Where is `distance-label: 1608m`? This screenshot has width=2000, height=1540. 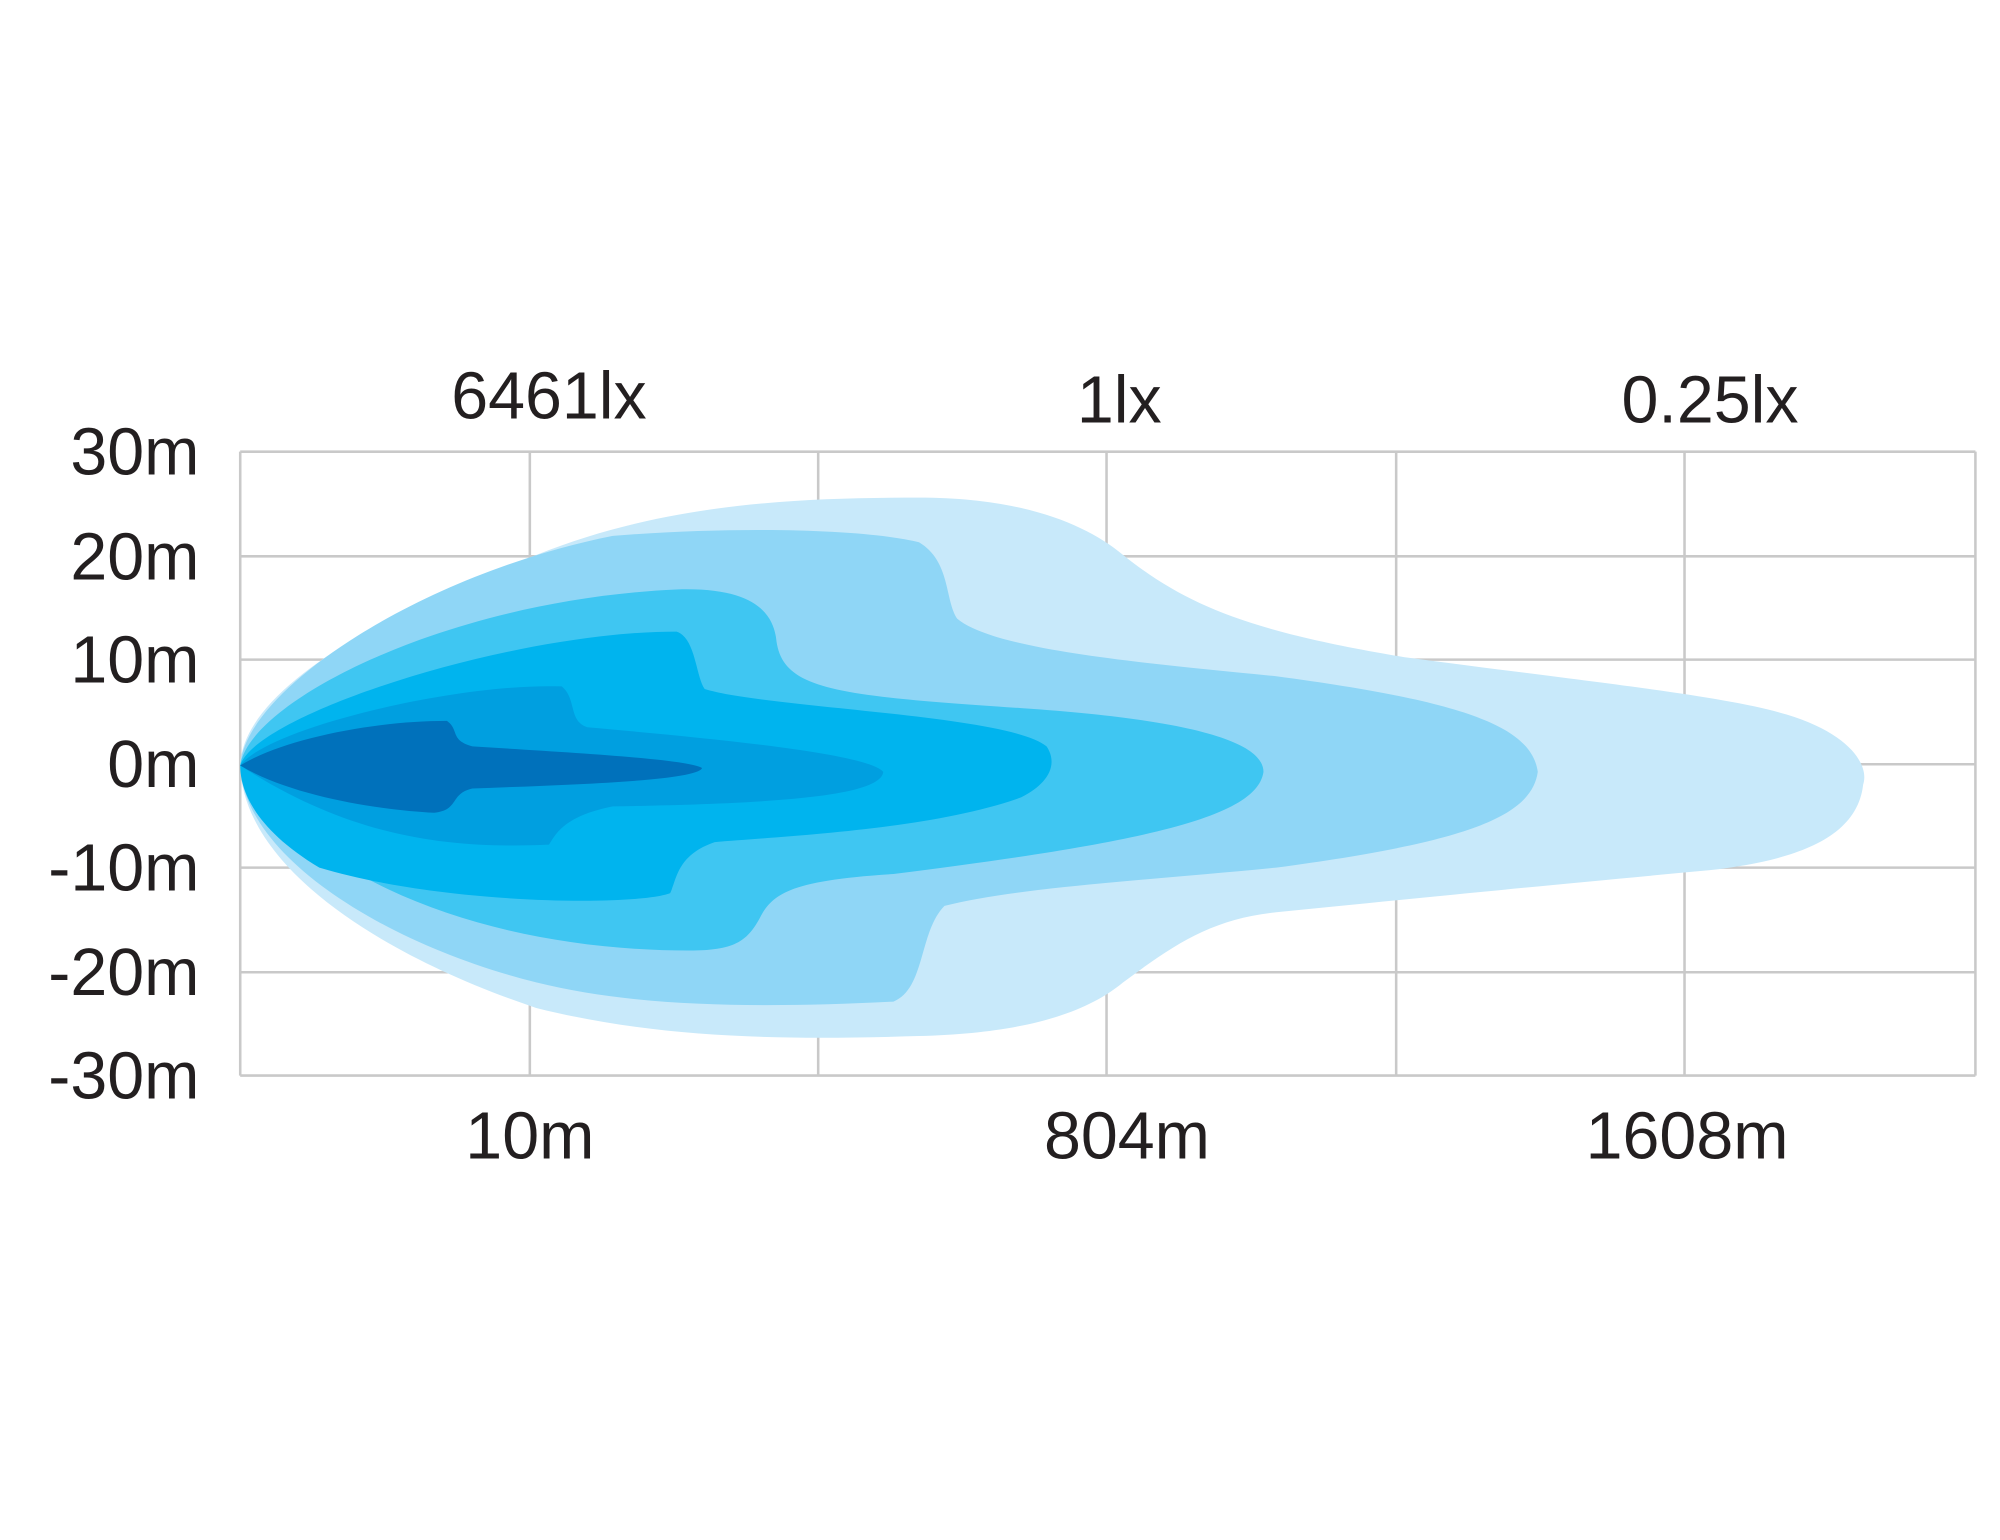 distance-label: 1608m is located at coordinates (1687, 1137).